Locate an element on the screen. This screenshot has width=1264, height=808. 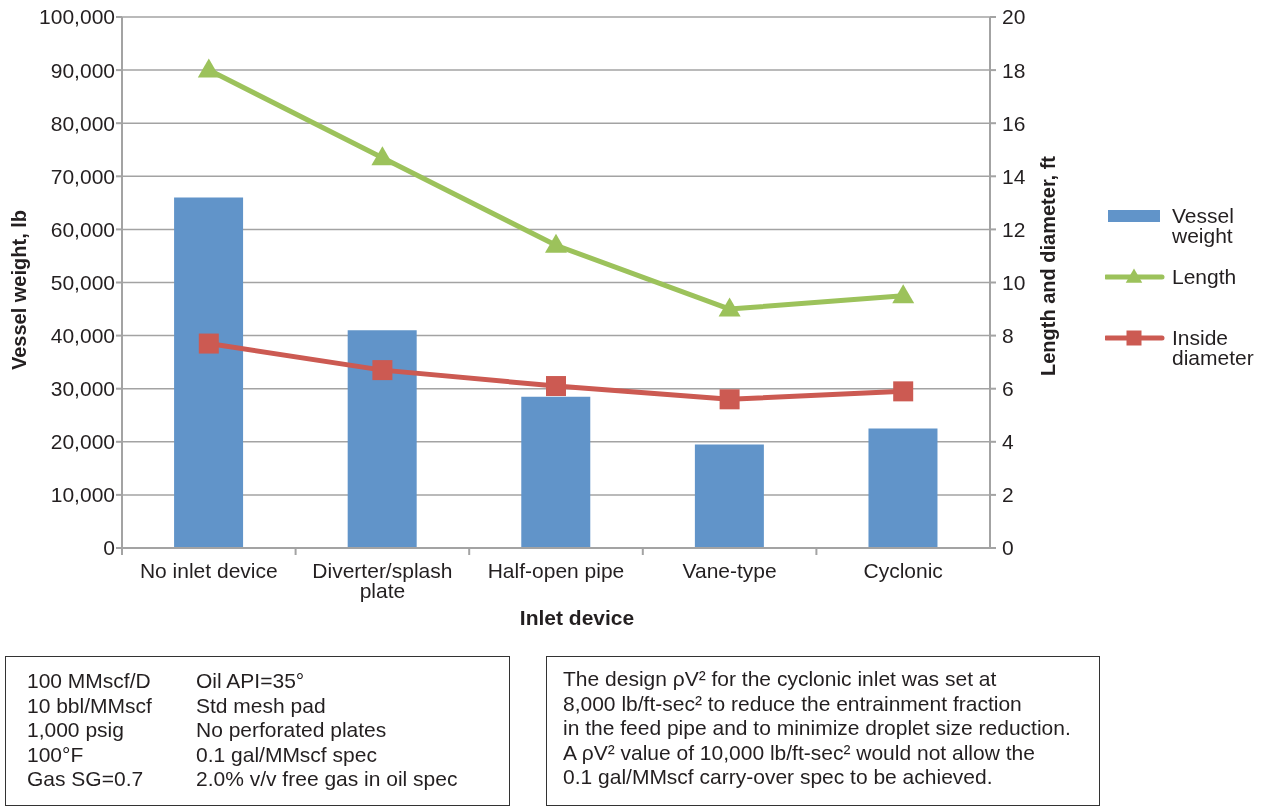
y2-tick-label: 10 is located at coordinates (1014, 282).